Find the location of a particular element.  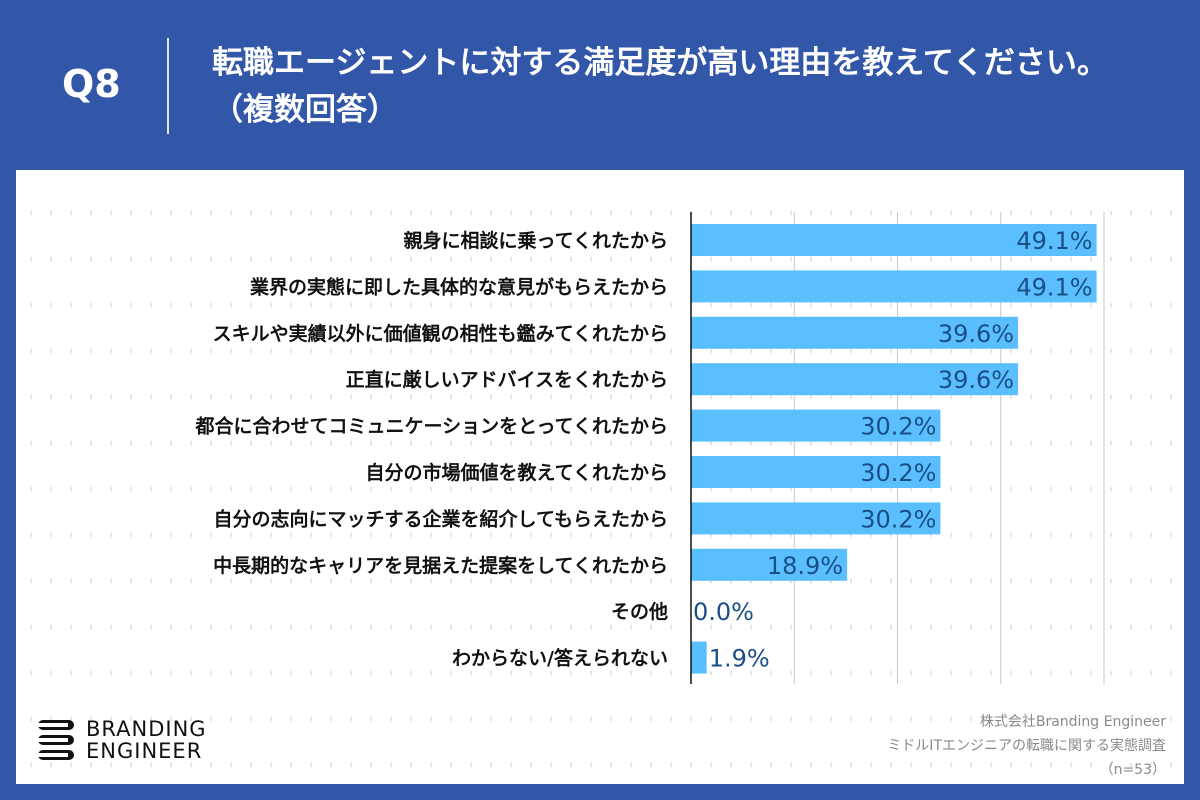

category-label: 自分の志向にマッチする企業を紹介してもらえたから is located at coordinates (441, 518).